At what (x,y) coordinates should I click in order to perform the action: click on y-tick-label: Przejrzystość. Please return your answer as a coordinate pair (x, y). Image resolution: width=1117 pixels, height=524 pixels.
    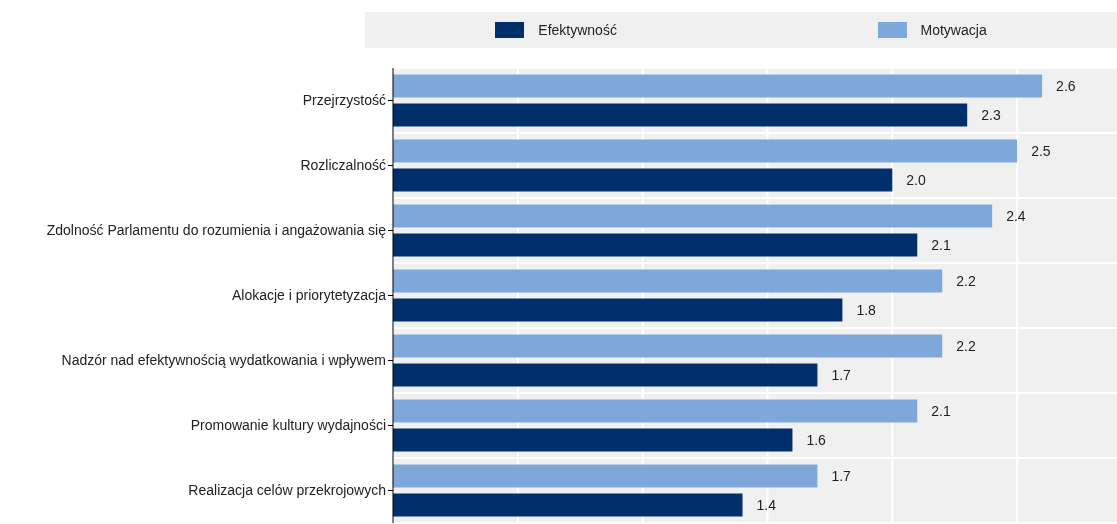
    Looking at the image, I should click on (344, 100).